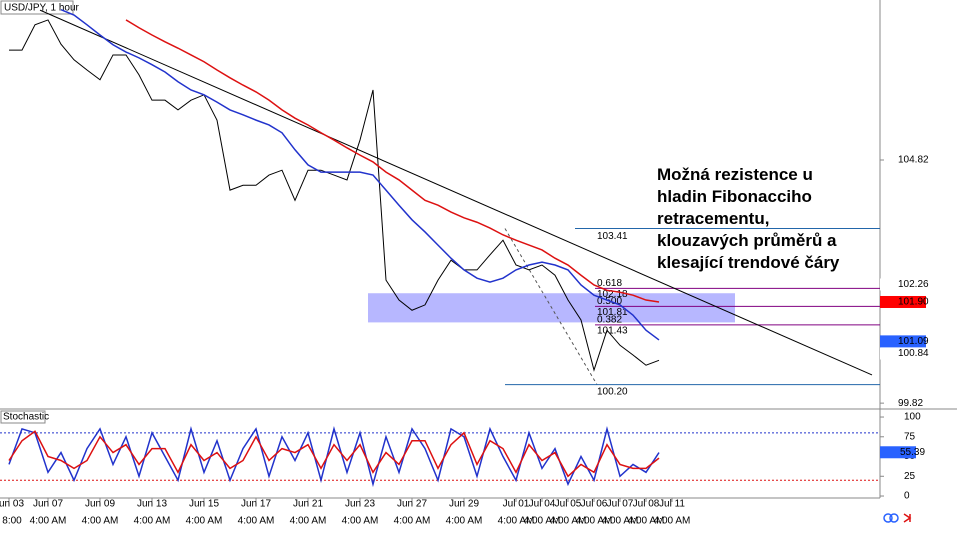  I want to click on fib-price: 101.81, so click(612, 312).